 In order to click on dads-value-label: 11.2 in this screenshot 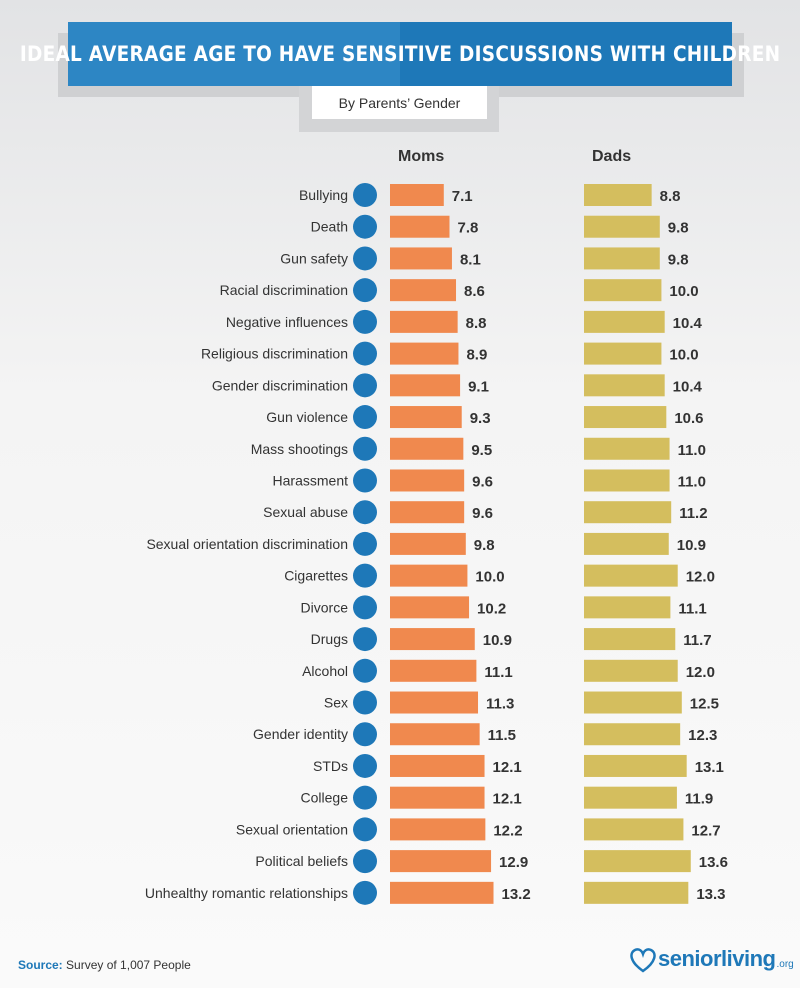, I will do `click(693, 513)`.